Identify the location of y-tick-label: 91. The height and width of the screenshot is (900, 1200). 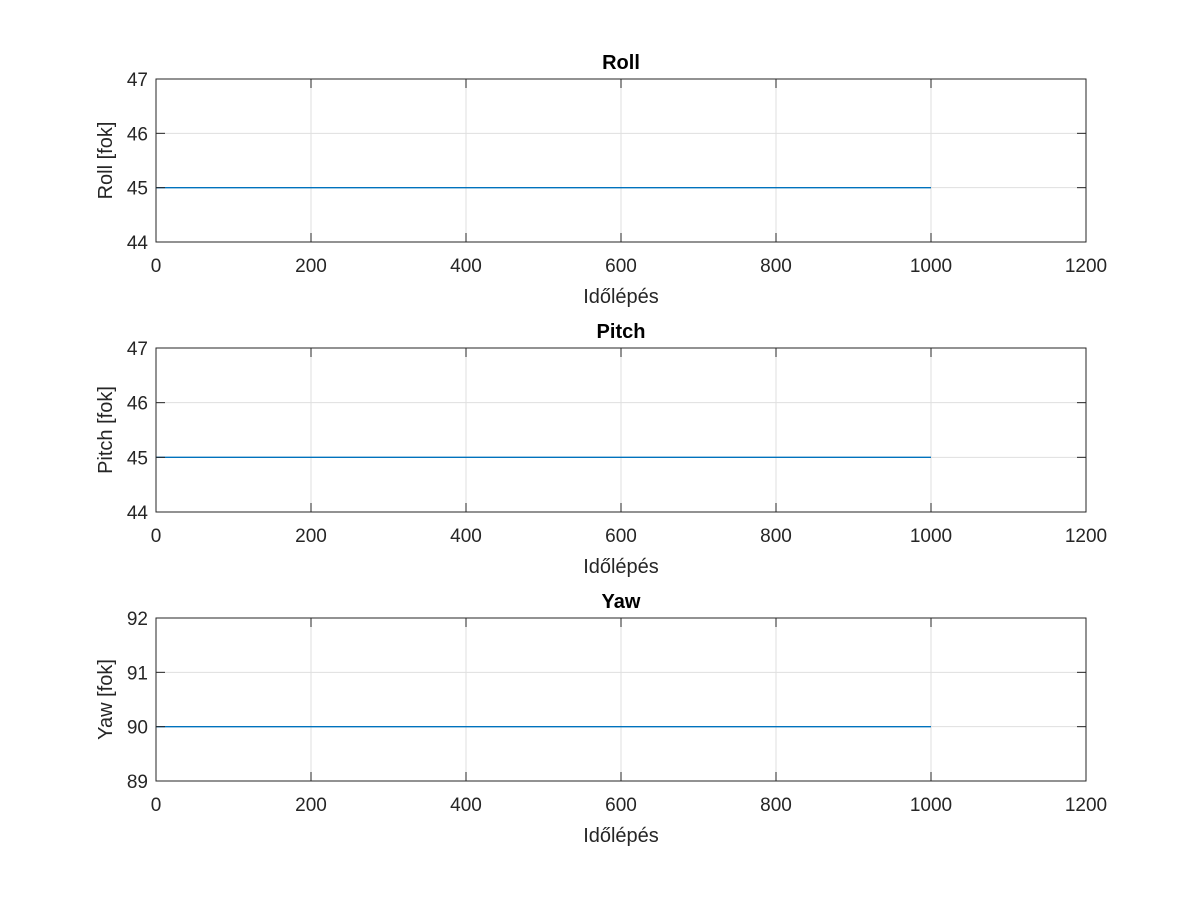
(137, 673).